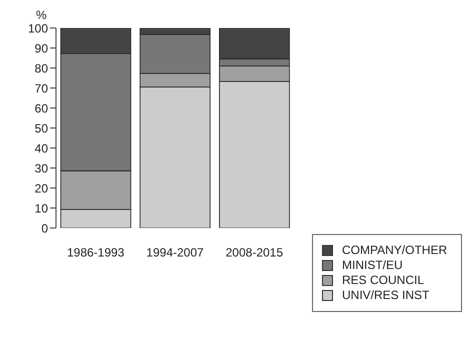 The image size is (474, 349). I want to click on y-tick-label: 10, so click(41, 208).